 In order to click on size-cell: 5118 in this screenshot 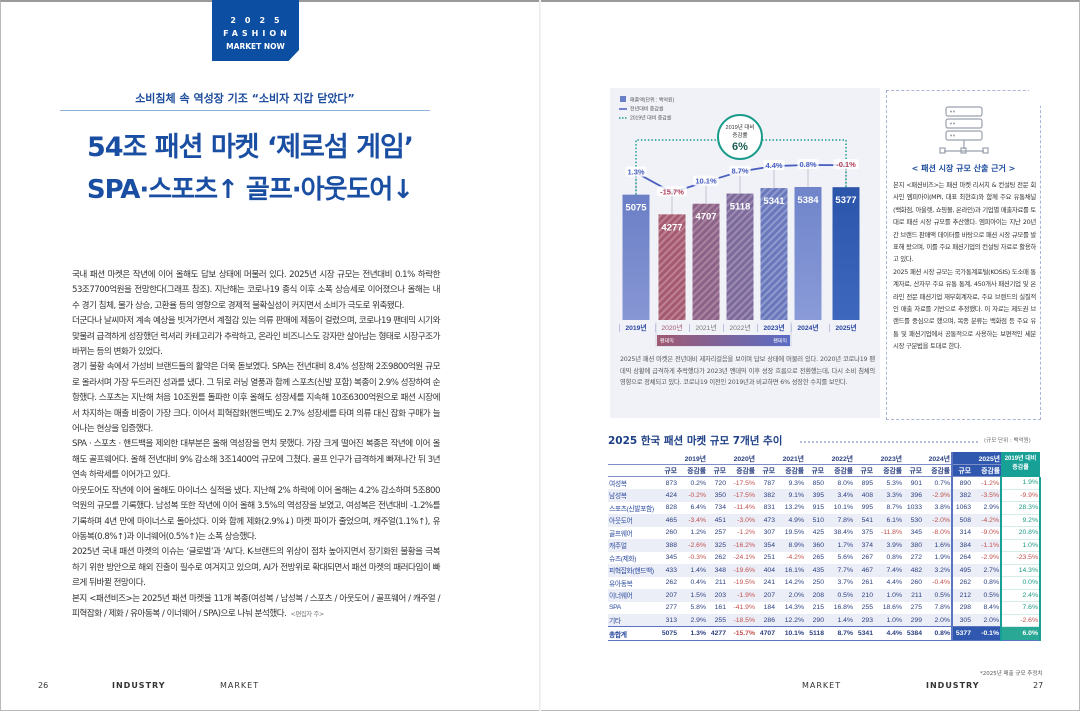, I will do `click(815, 633)`.